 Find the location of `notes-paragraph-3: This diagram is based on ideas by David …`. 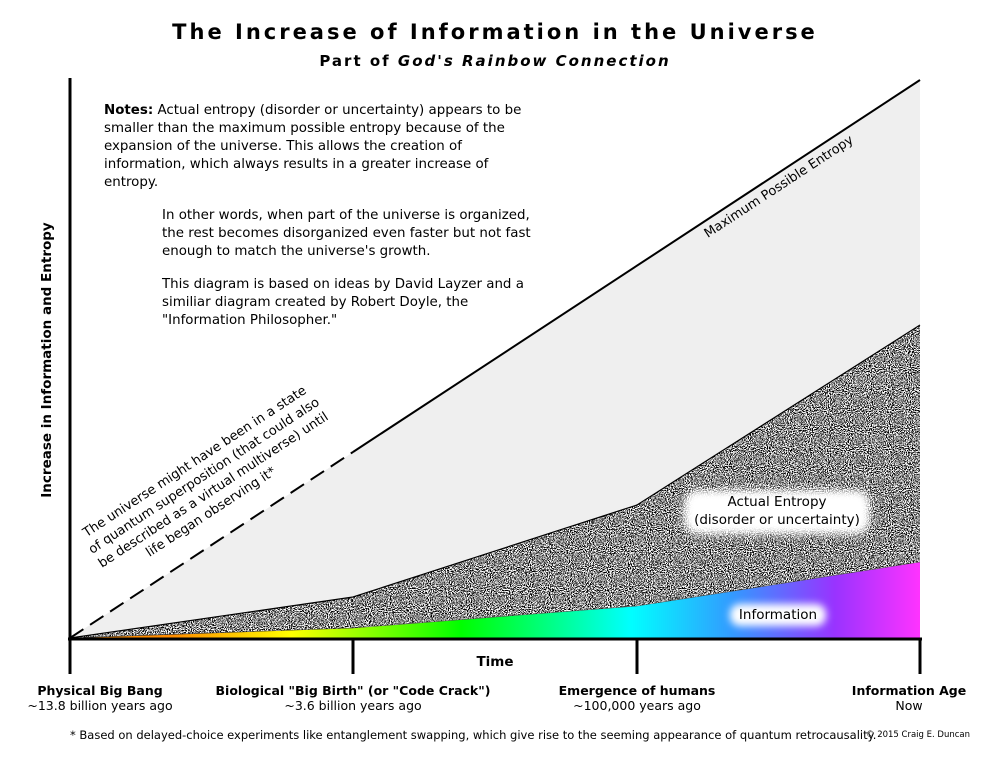

notes-paragraph-3: This diagram is based on ideas by David … is located at coordinates (343, 302).